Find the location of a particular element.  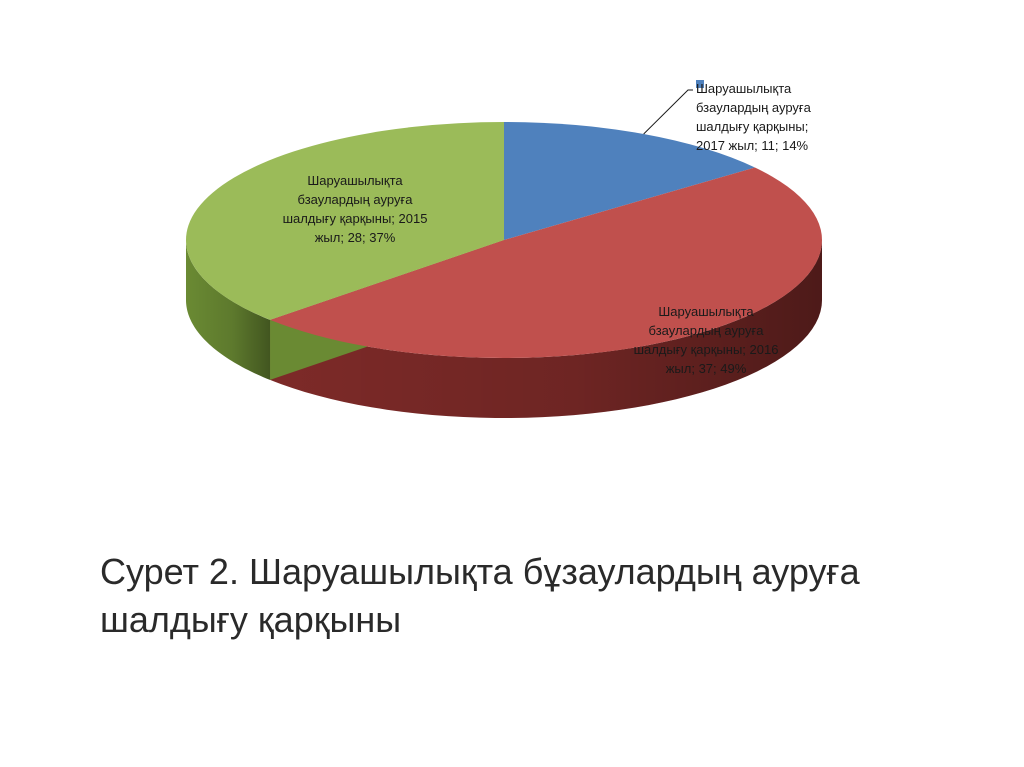

slice-2017-top is located at coordinates (629, 181).